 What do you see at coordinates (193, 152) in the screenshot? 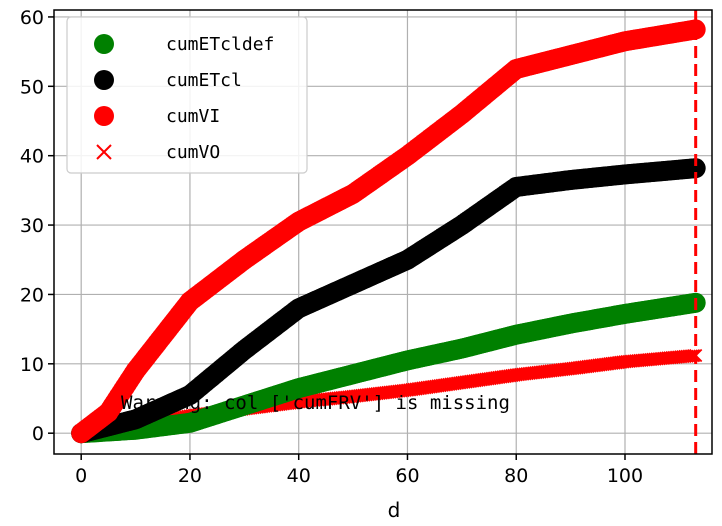
I see `legend-label: cumVO` at bounding box center [193, 152].